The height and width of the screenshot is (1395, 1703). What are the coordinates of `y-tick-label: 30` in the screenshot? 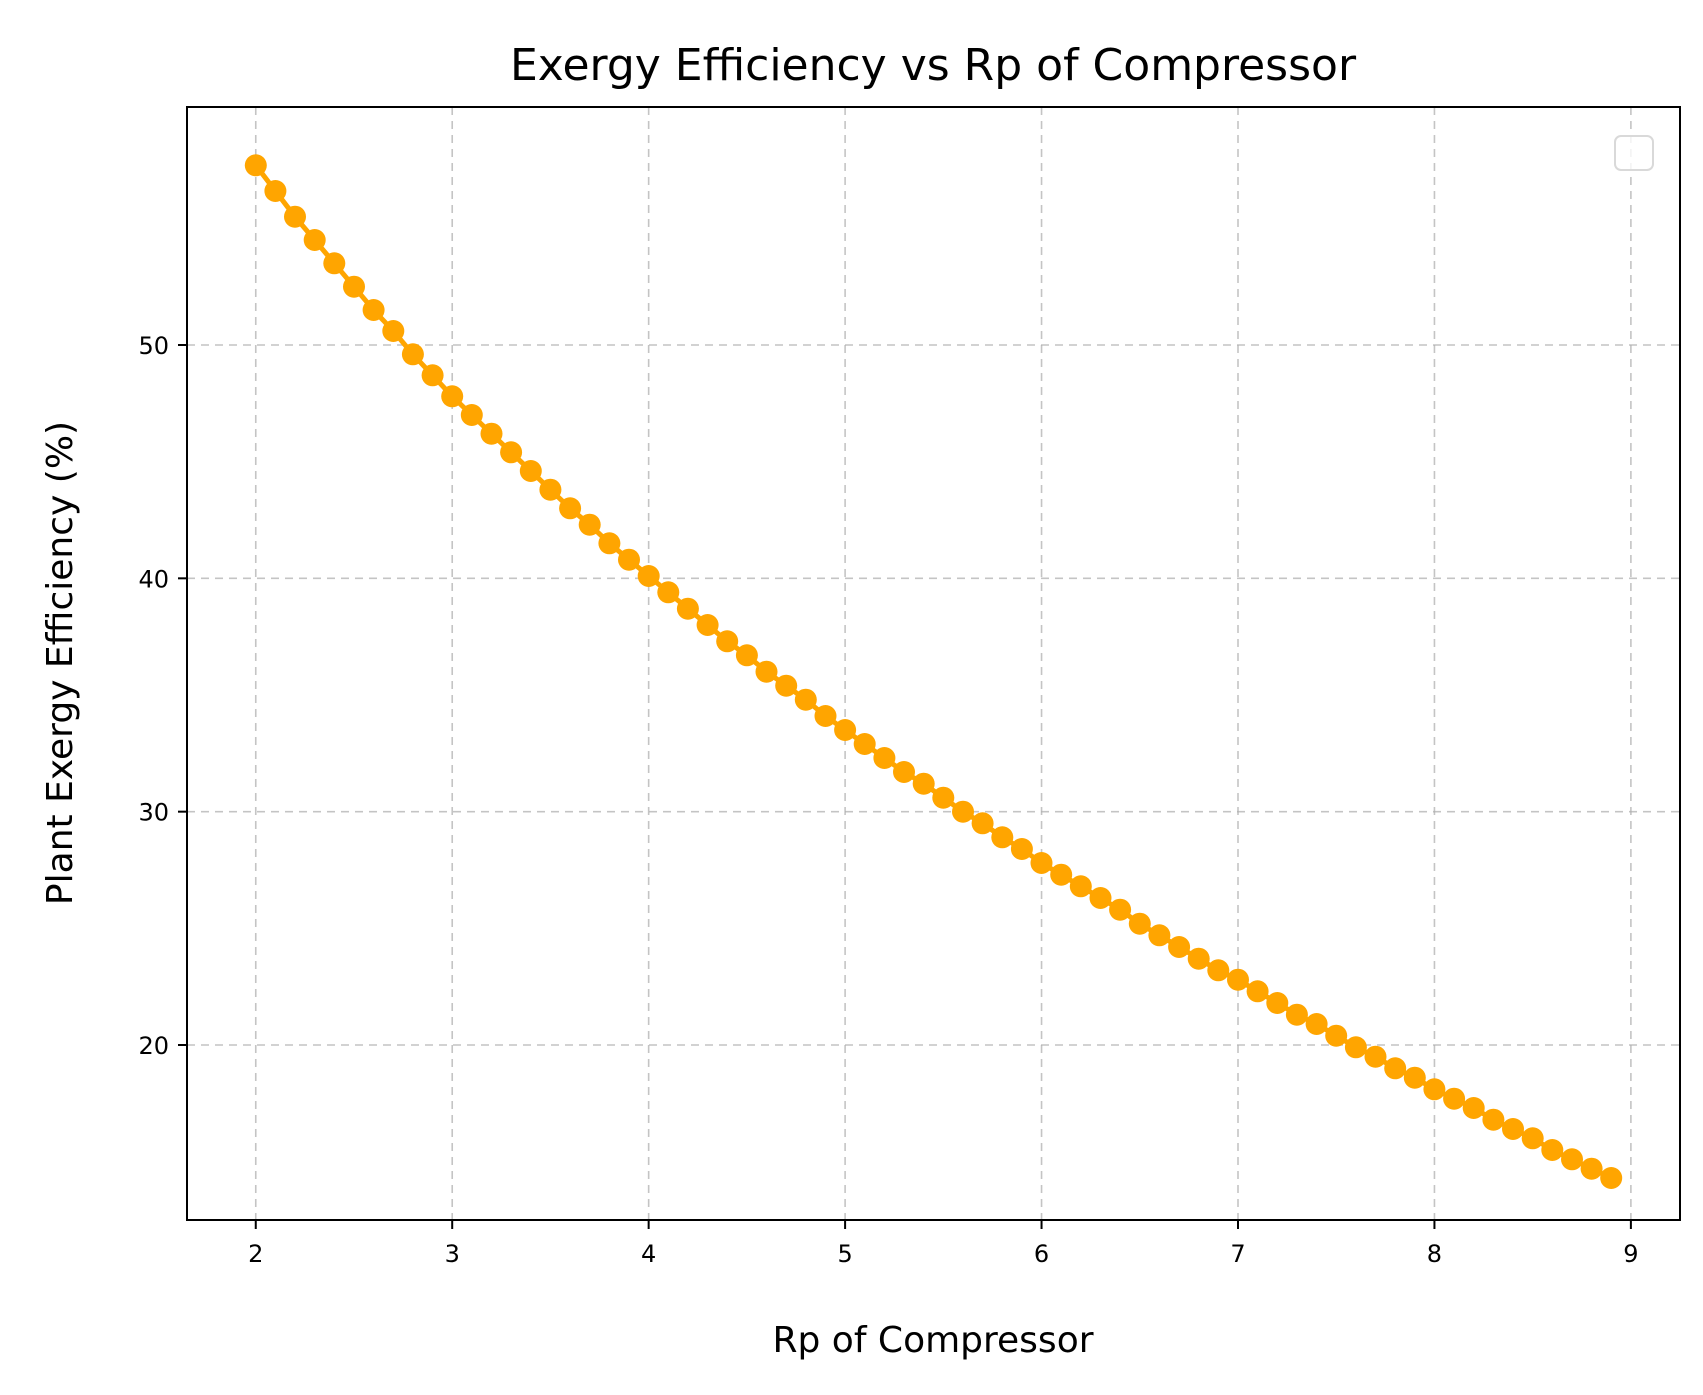 It's located at (153, 813).